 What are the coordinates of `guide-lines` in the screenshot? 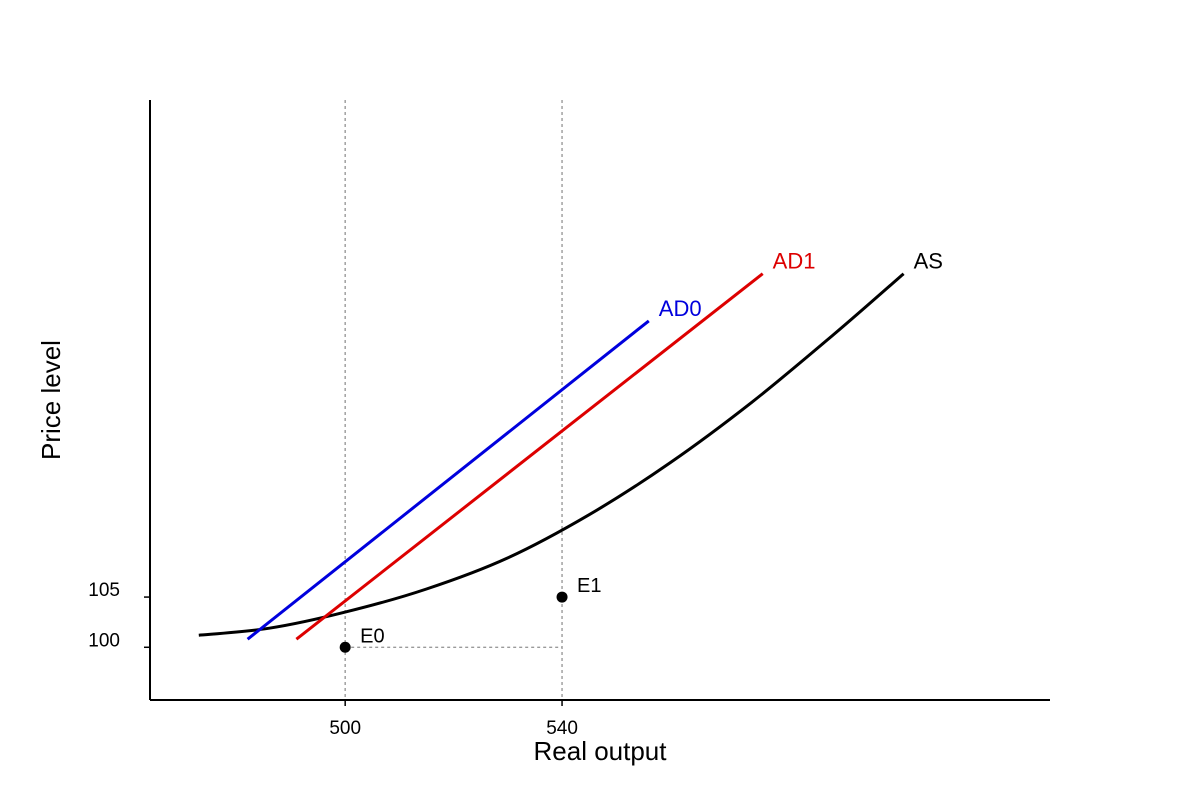 It's located at (453, 400).